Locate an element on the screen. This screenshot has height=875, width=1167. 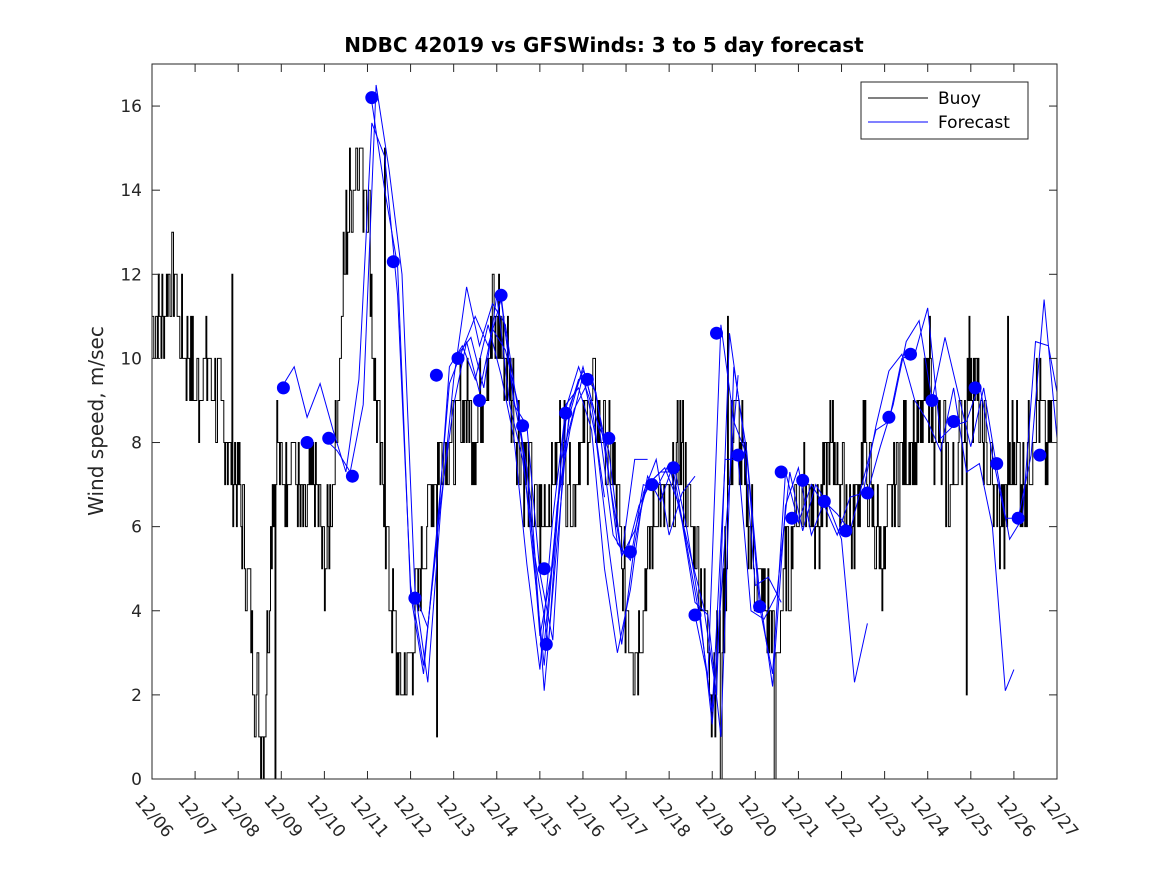
legend-box is located at coordinates (944, 110).